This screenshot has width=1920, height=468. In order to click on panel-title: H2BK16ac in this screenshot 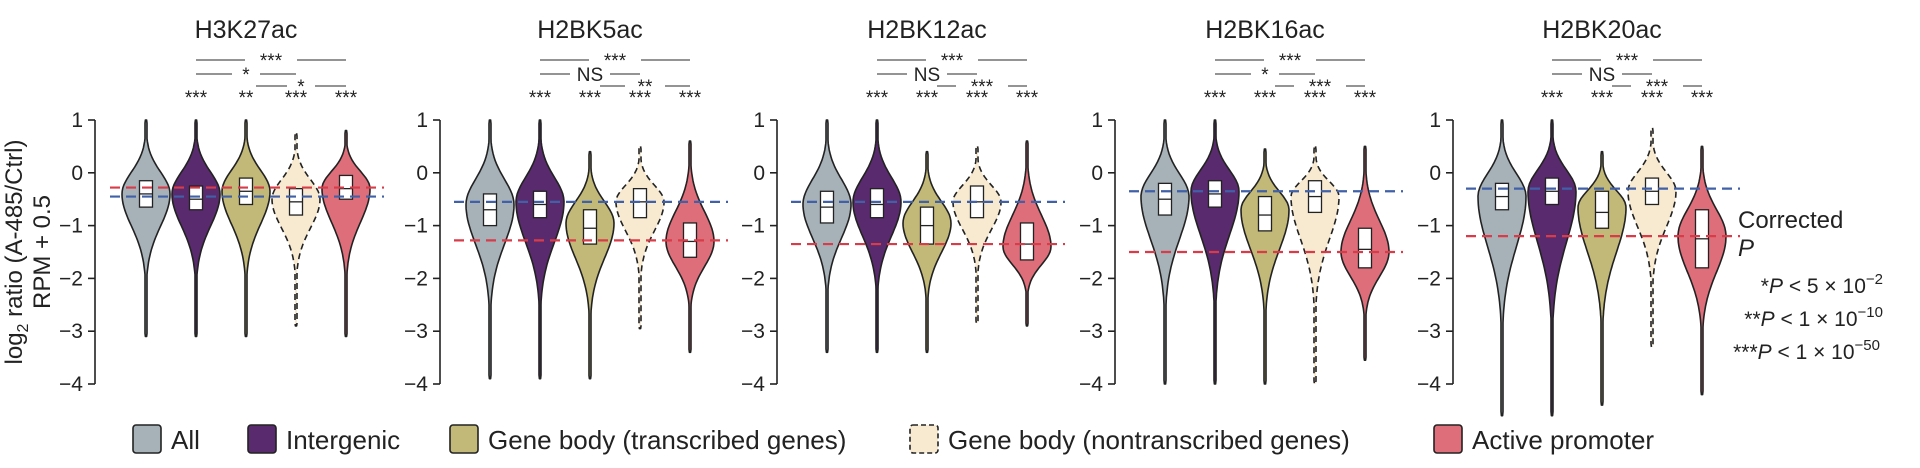, I will do `click(1265, 30)`.